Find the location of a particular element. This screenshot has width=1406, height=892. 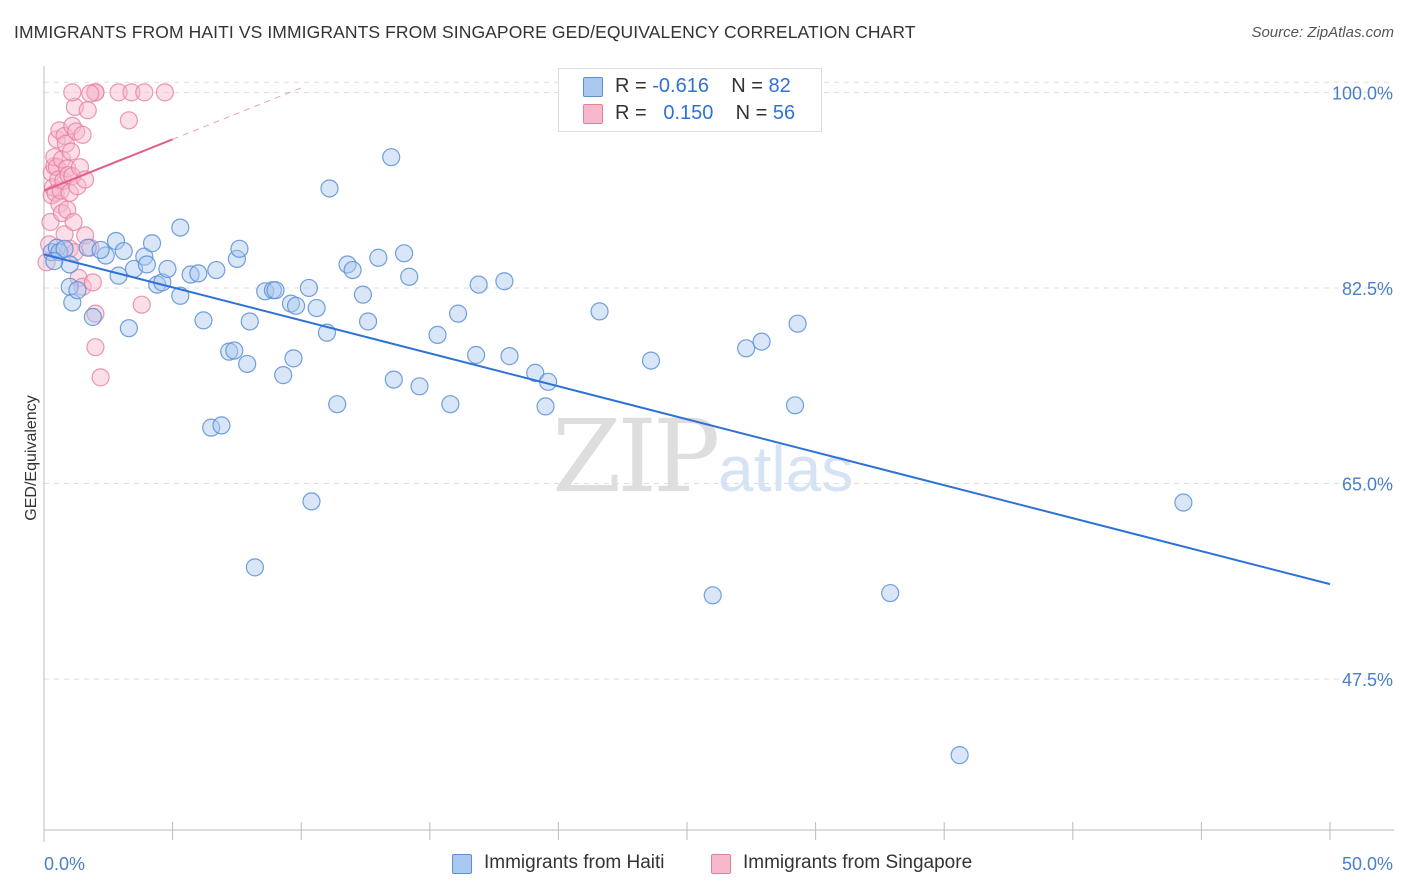

singapore-trend-extension is located at coordinates (237, 113).